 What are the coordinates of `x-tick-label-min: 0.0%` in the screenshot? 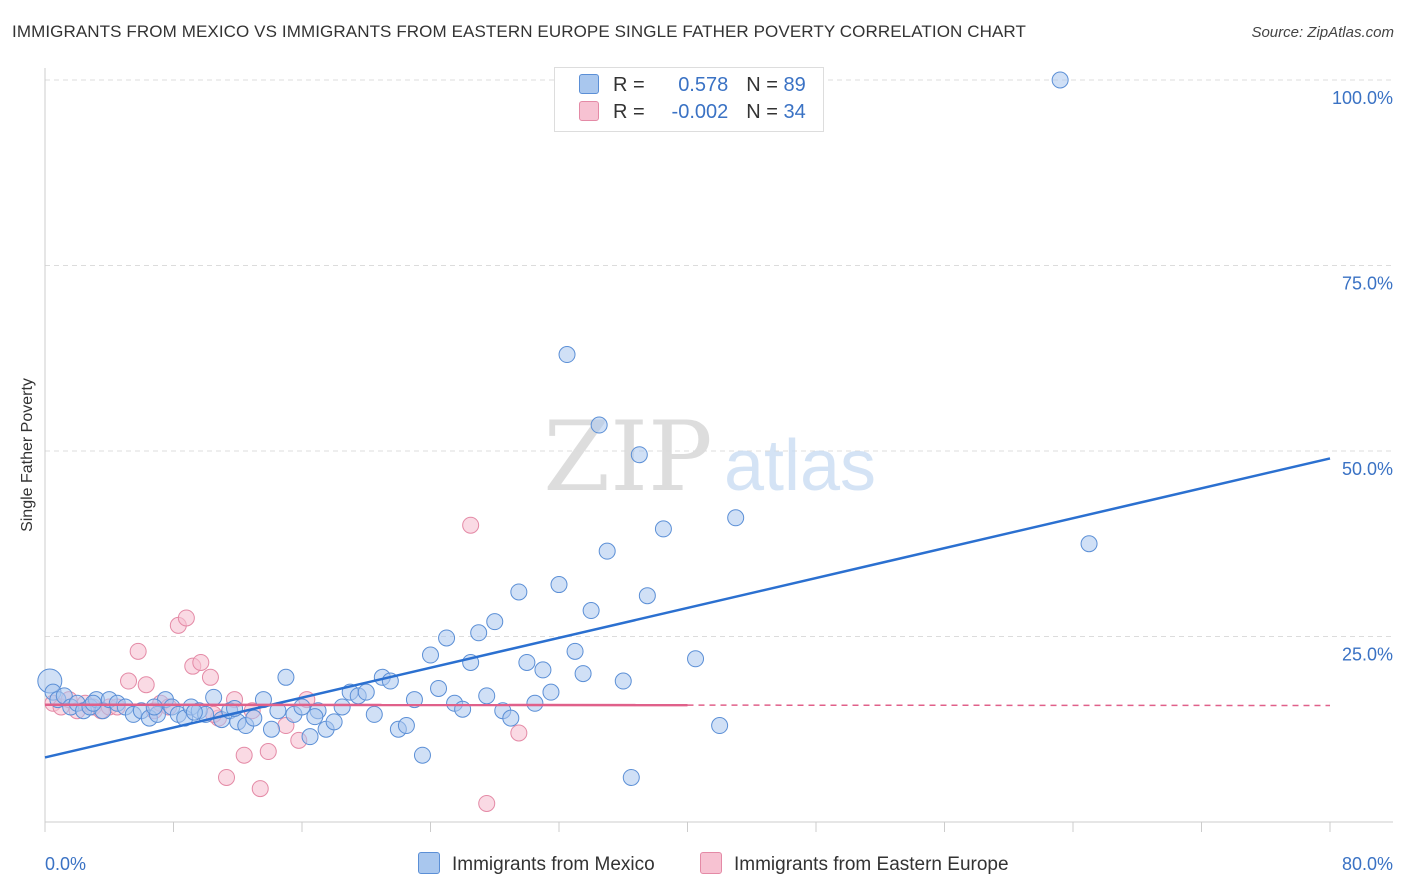 It's located at (65, 864).